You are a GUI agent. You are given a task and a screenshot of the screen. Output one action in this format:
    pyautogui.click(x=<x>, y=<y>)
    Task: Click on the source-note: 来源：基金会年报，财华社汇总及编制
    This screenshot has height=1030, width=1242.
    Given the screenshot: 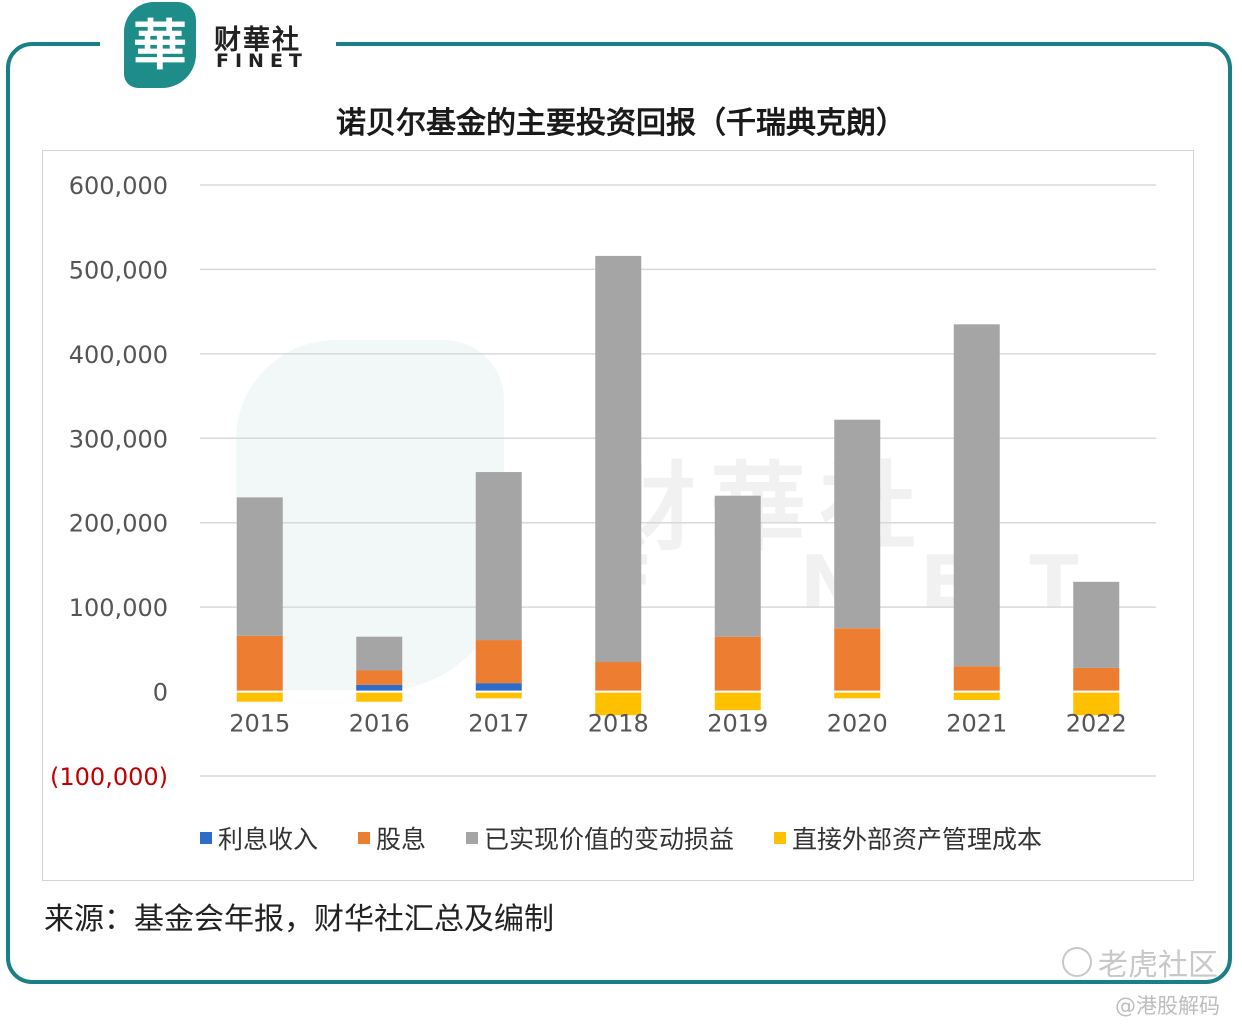 What is the action you would take?
    pyautogui.click(x=299, y=919)
    